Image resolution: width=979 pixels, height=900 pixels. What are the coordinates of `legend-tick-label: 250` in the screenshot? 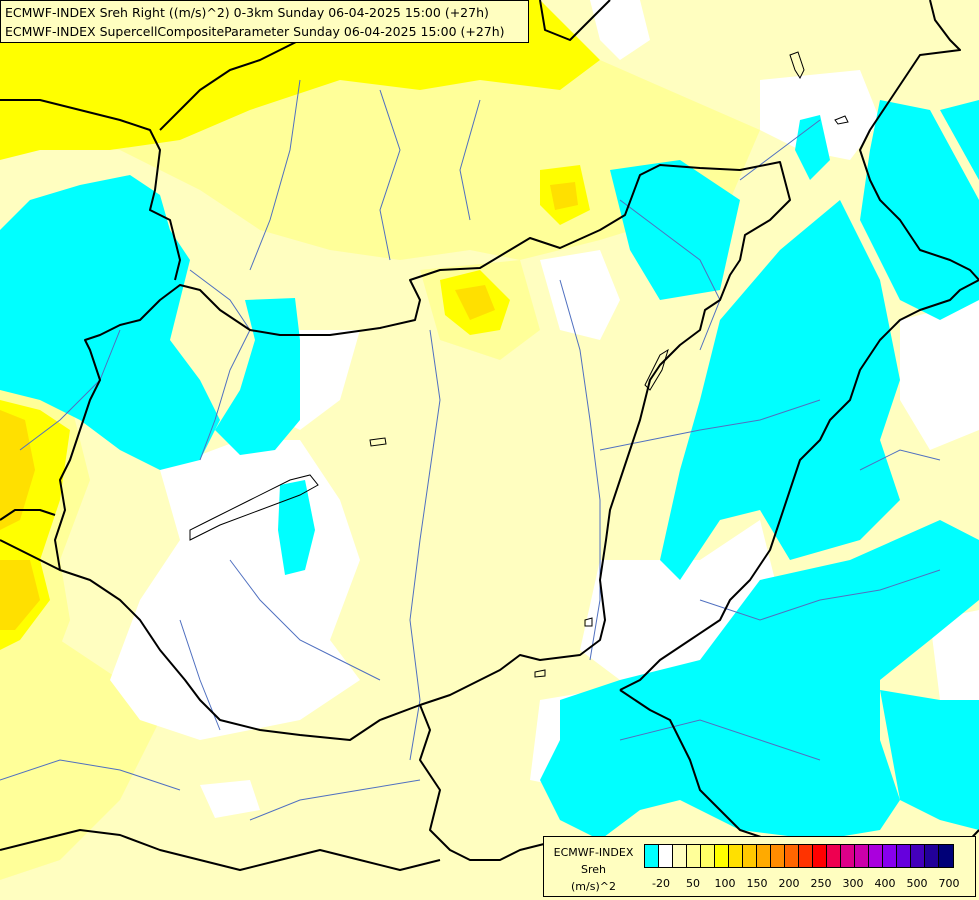 It's located at (821, 883).